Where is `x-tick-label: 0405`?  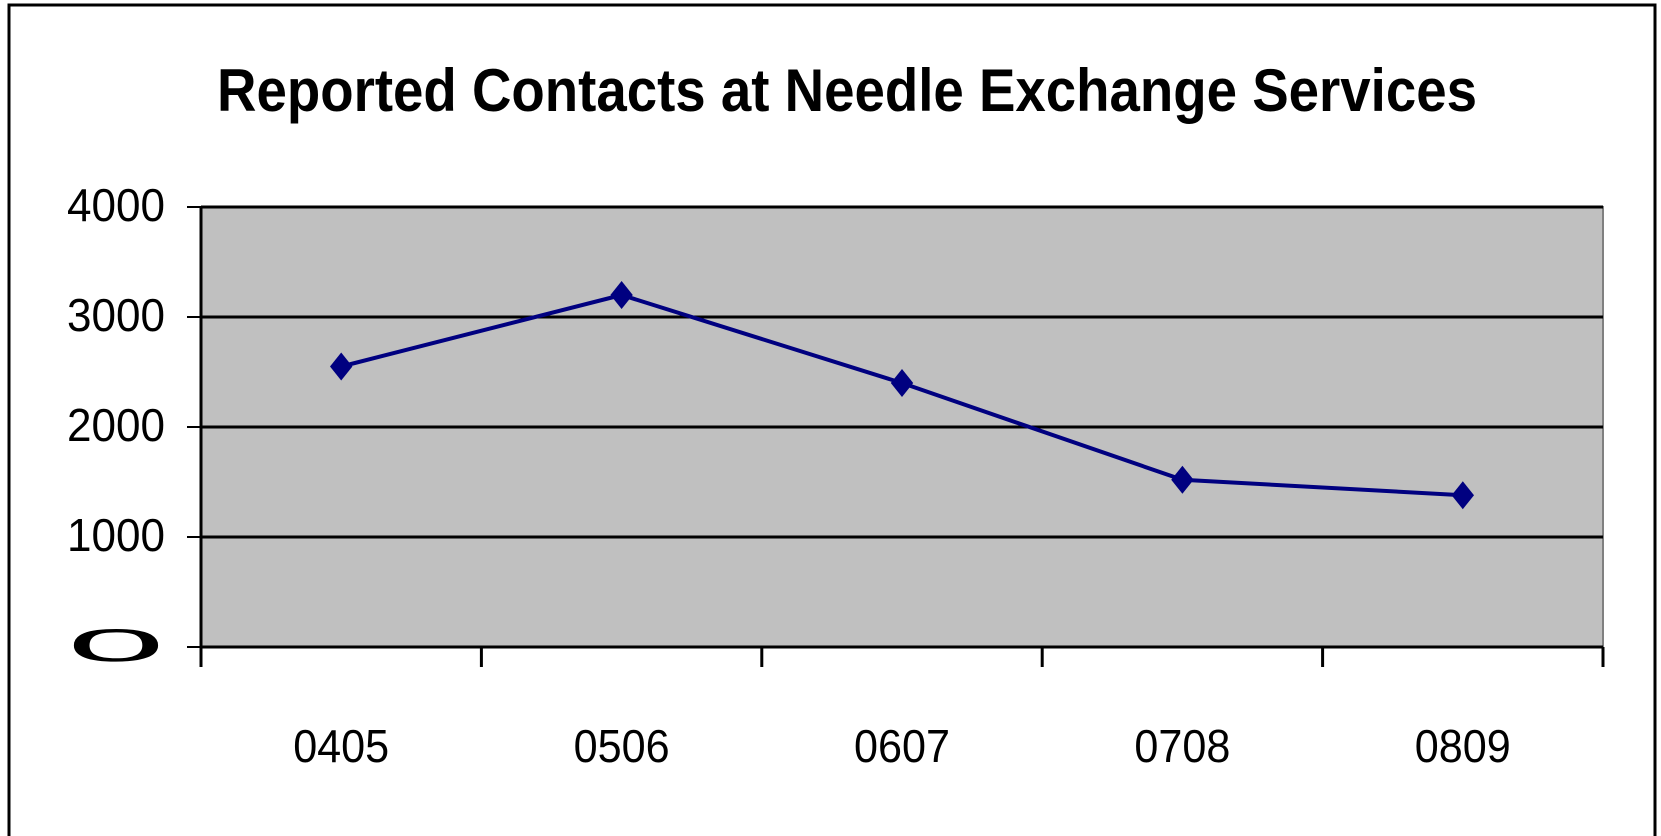
x-tick-label: 0405 is located at coordinates (341, 746).